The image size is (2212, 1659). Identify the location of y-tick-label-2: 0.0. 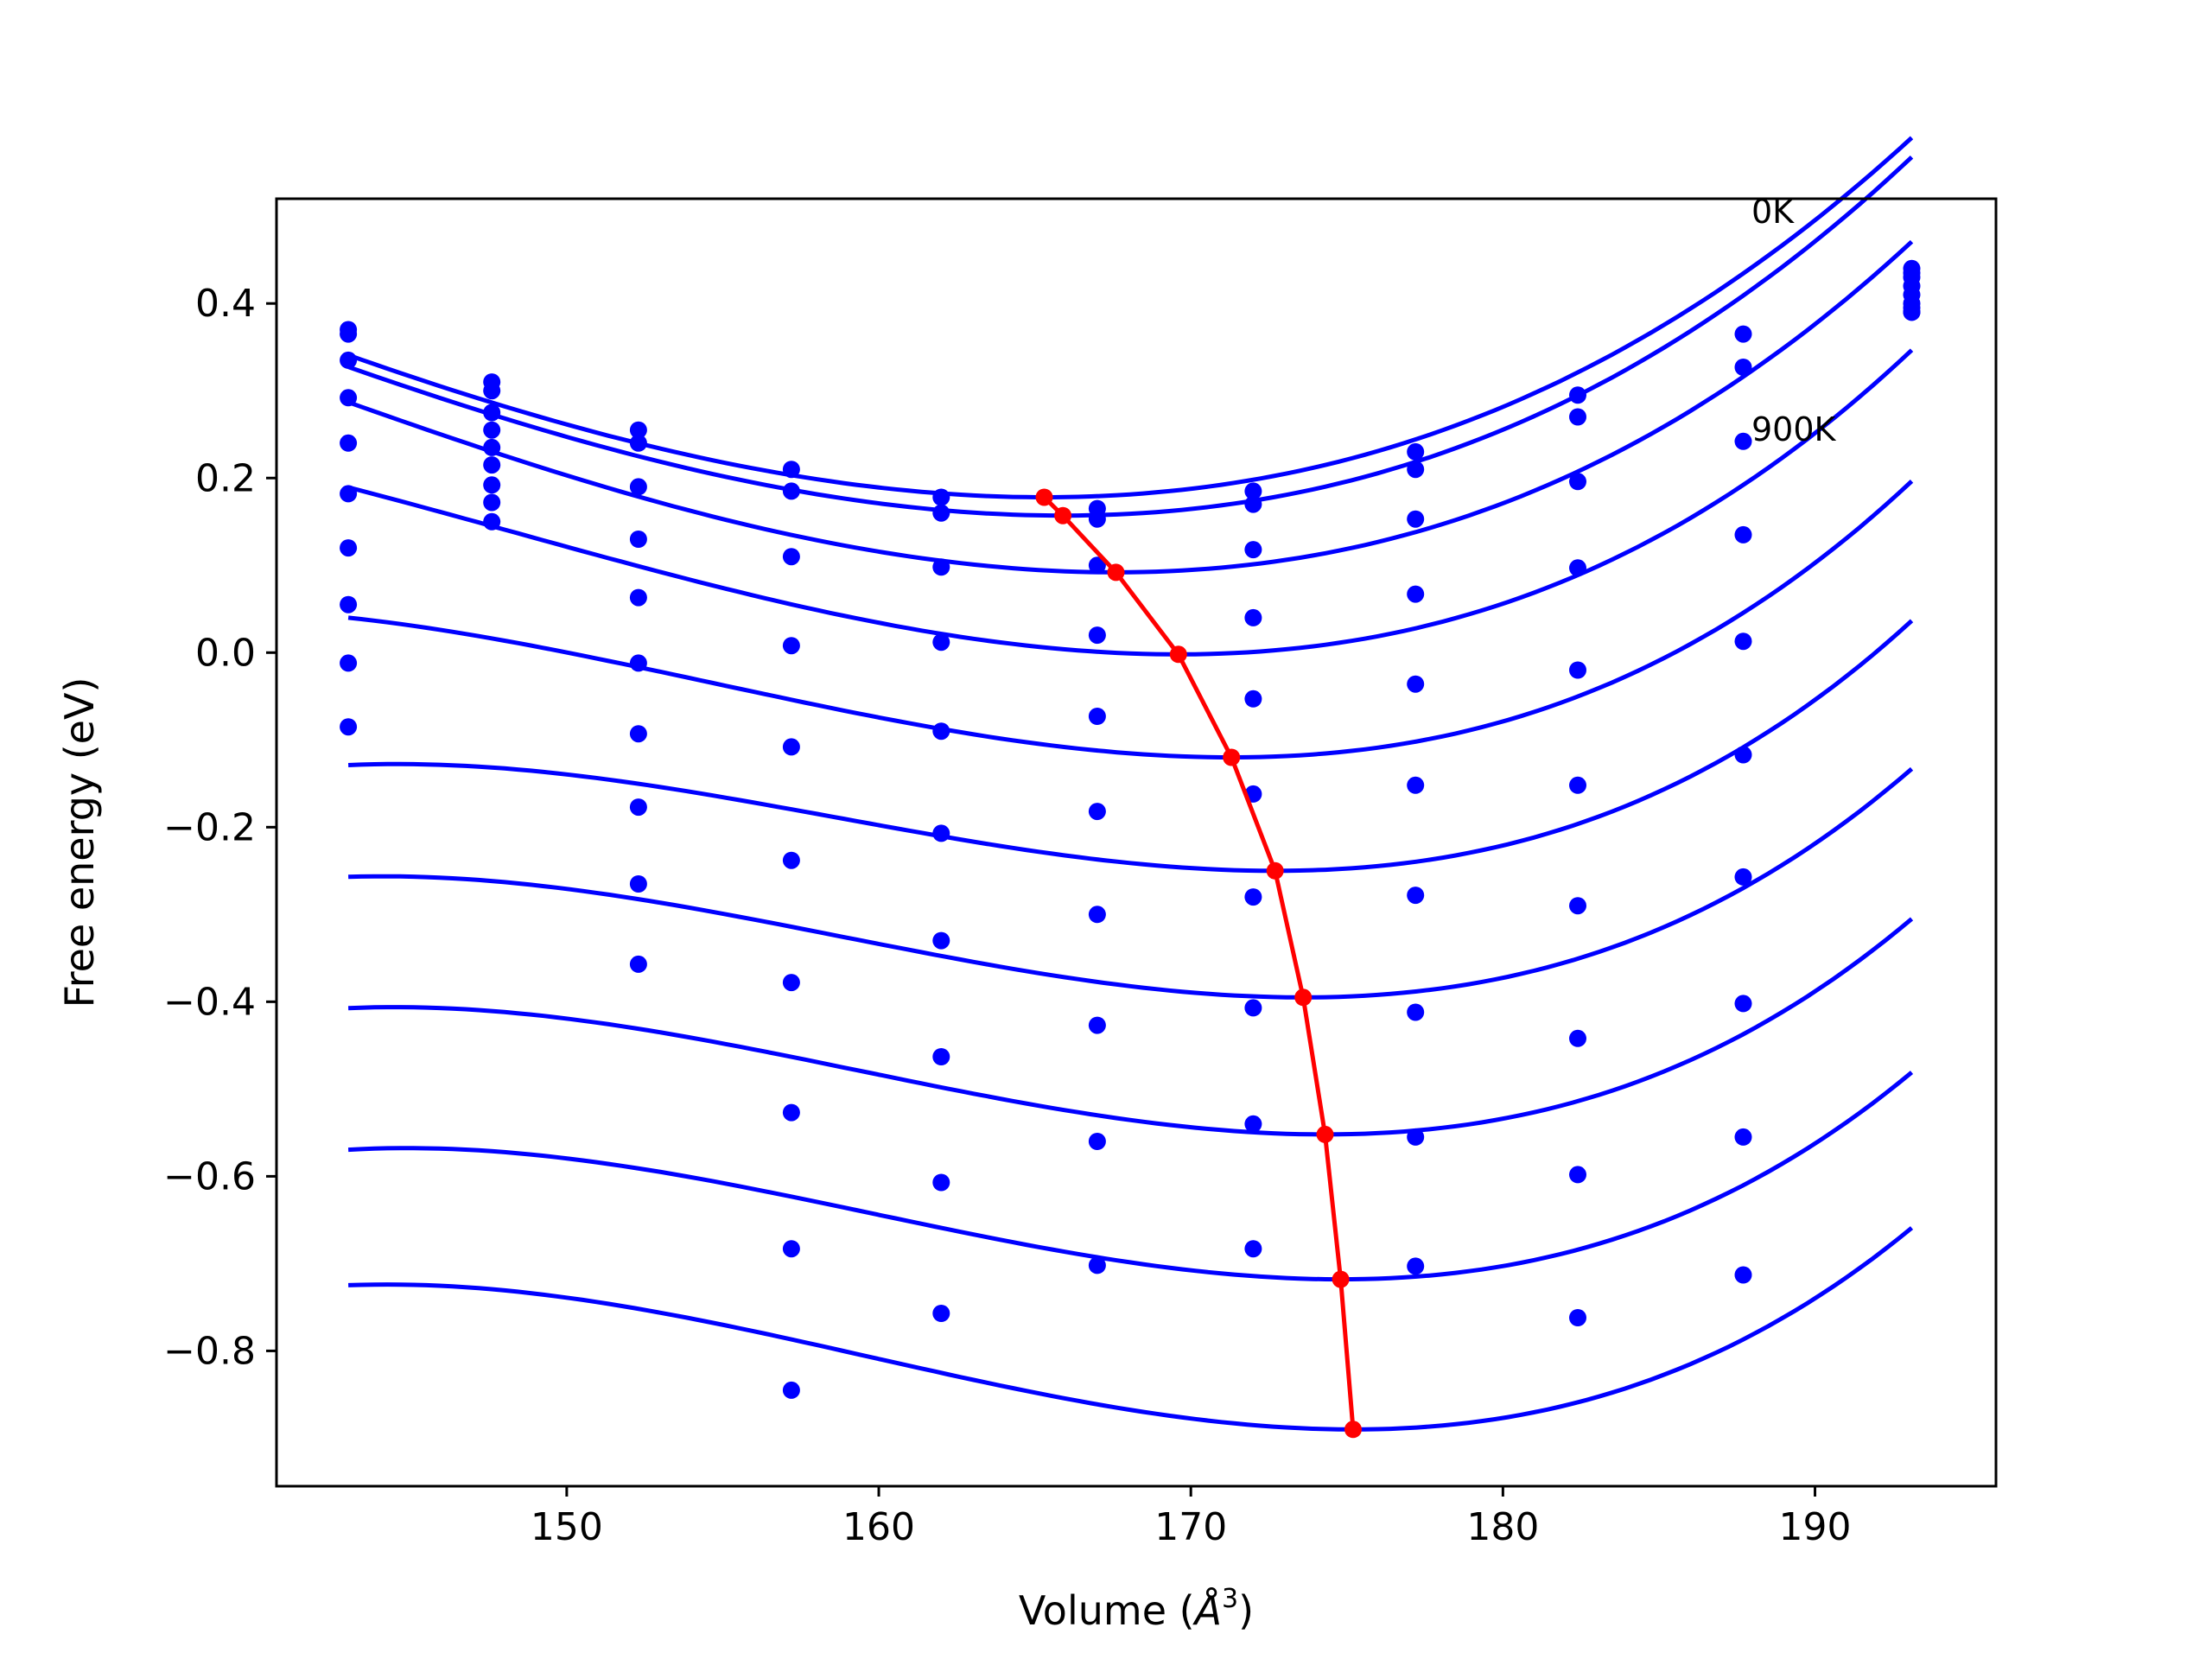
(225, 653).